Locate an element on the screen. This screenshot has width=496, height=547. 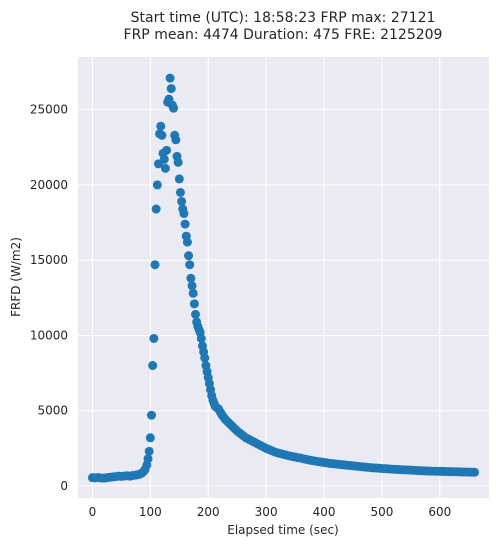
x-tick-label: 300 is located at coordinates (266, 512).